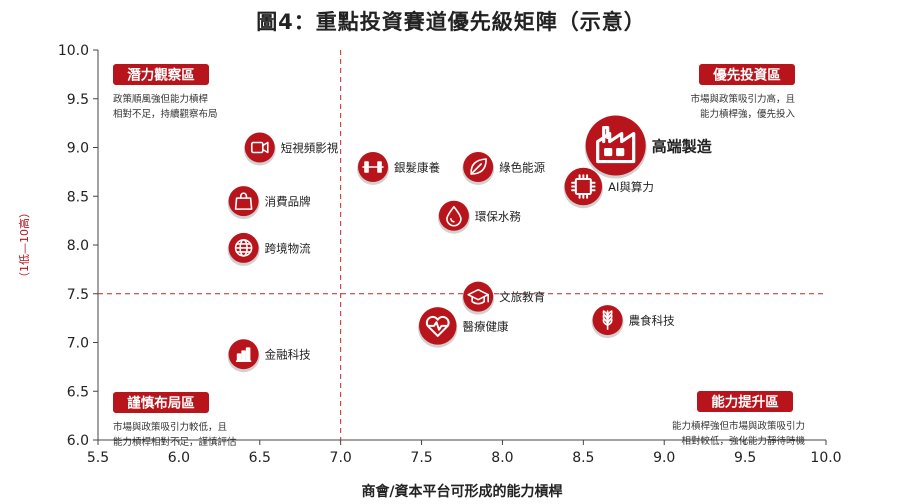  I want to click on quadrant-desc-top-right: 能力槓桿強，優先投入, so click(748, 114).